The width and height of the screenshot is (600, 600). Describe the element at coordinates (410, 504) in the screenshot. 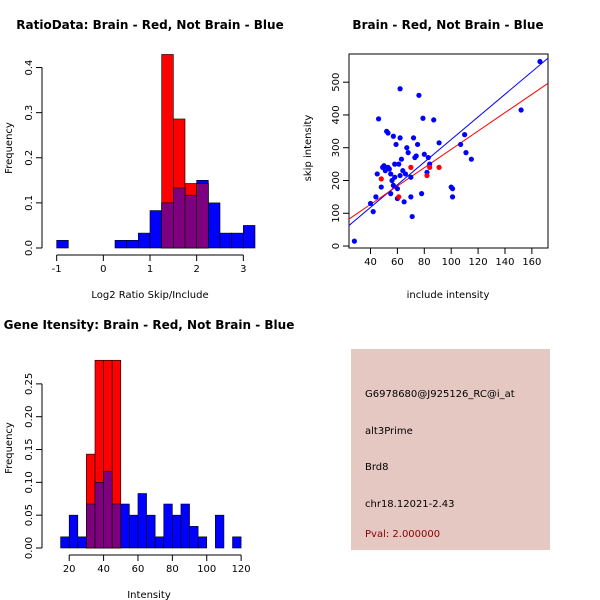

I see `genomic-locus: chr18.12021-2.43` at that location.